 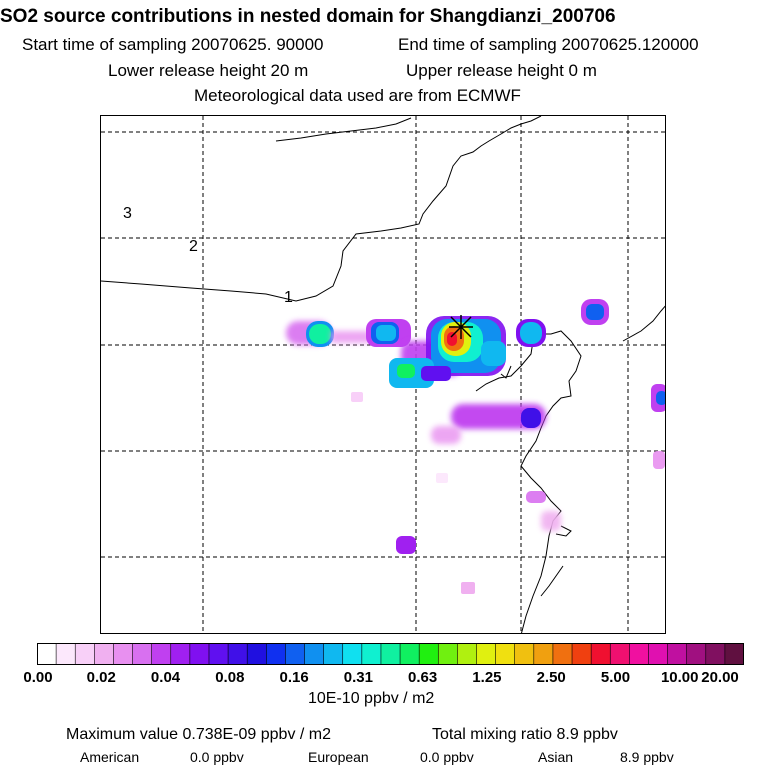 I want to click on colorbar-border, so click(x=390, y=654).